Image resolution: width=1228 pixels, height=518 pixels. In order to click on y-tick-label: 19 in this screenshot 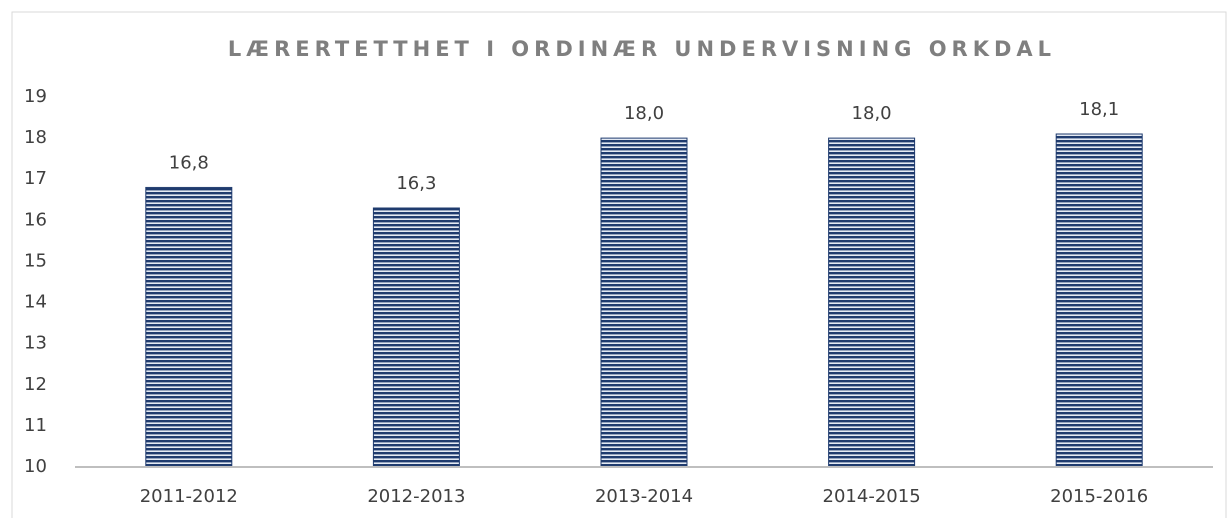, I will do `click(35, 96)`.